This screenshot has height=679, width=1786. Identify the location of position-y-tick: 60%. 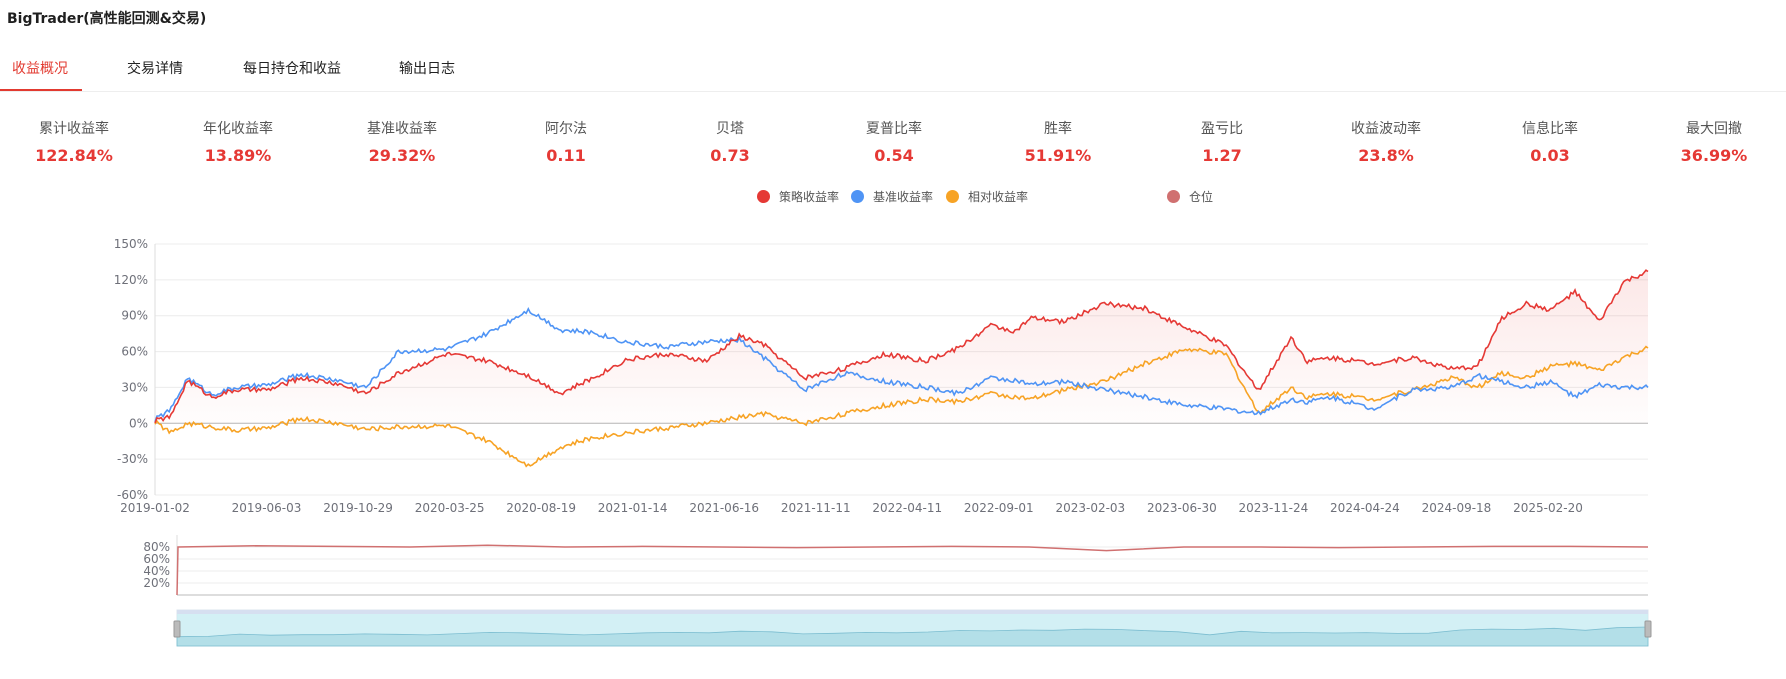
(156, 559).